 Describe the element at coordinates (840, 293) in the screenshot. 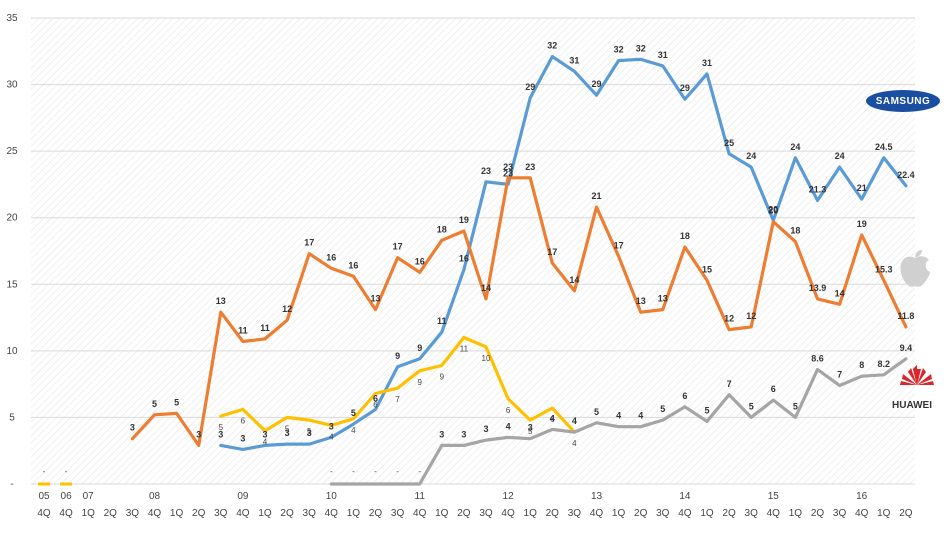

I see `apple-data-label: 14` at that location.